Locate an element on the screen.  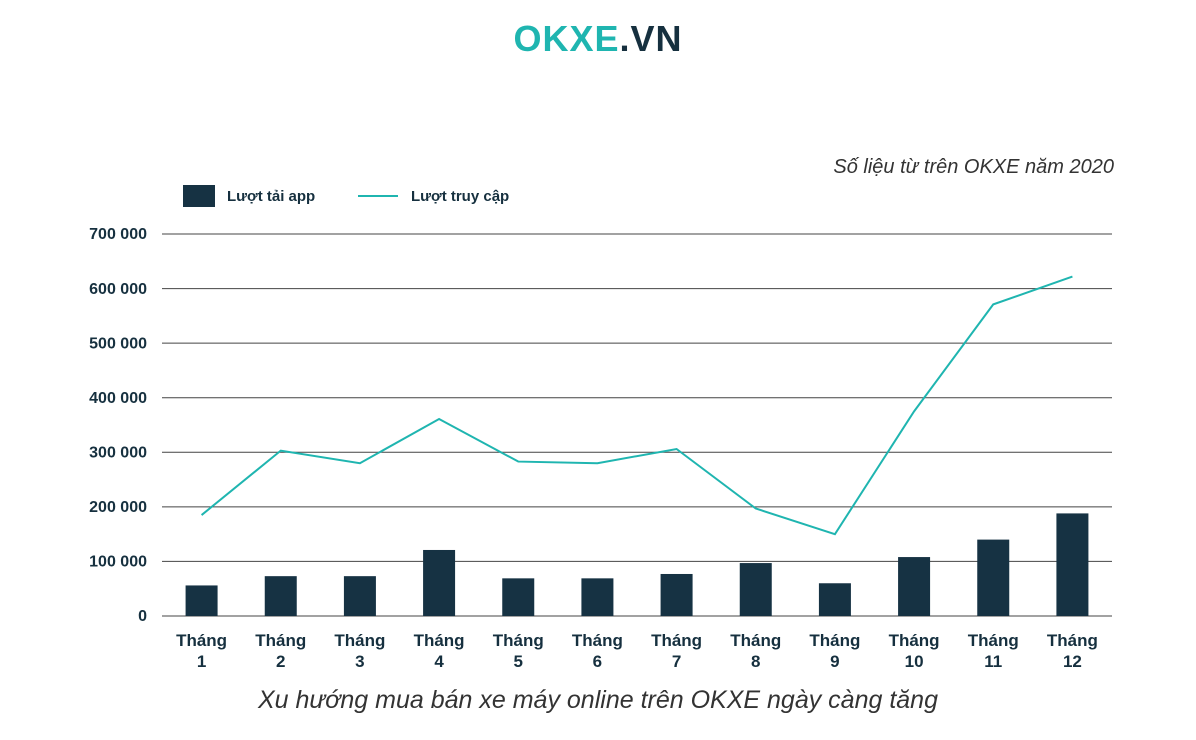
x-tick-label: Tháng 7 is located at coordinates (676, 651).